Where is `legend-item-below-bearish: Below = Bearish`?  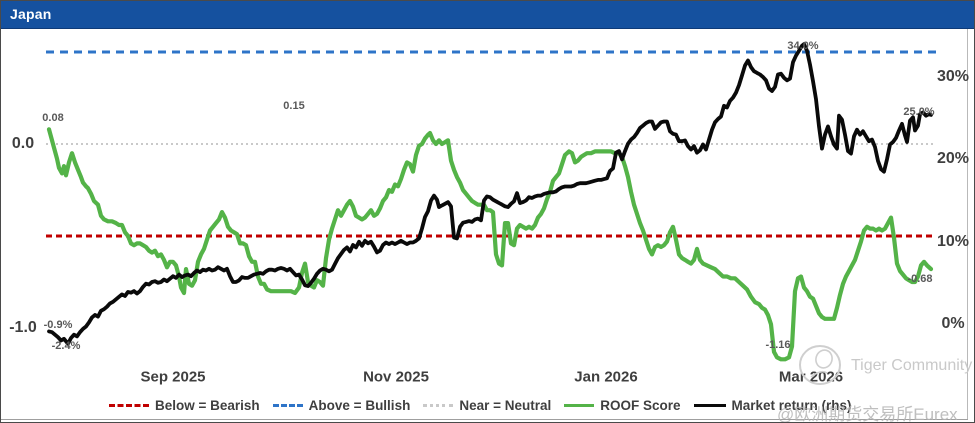 legend-item-below-bearish: Below = Bearish is located at coordinates (184, 405).